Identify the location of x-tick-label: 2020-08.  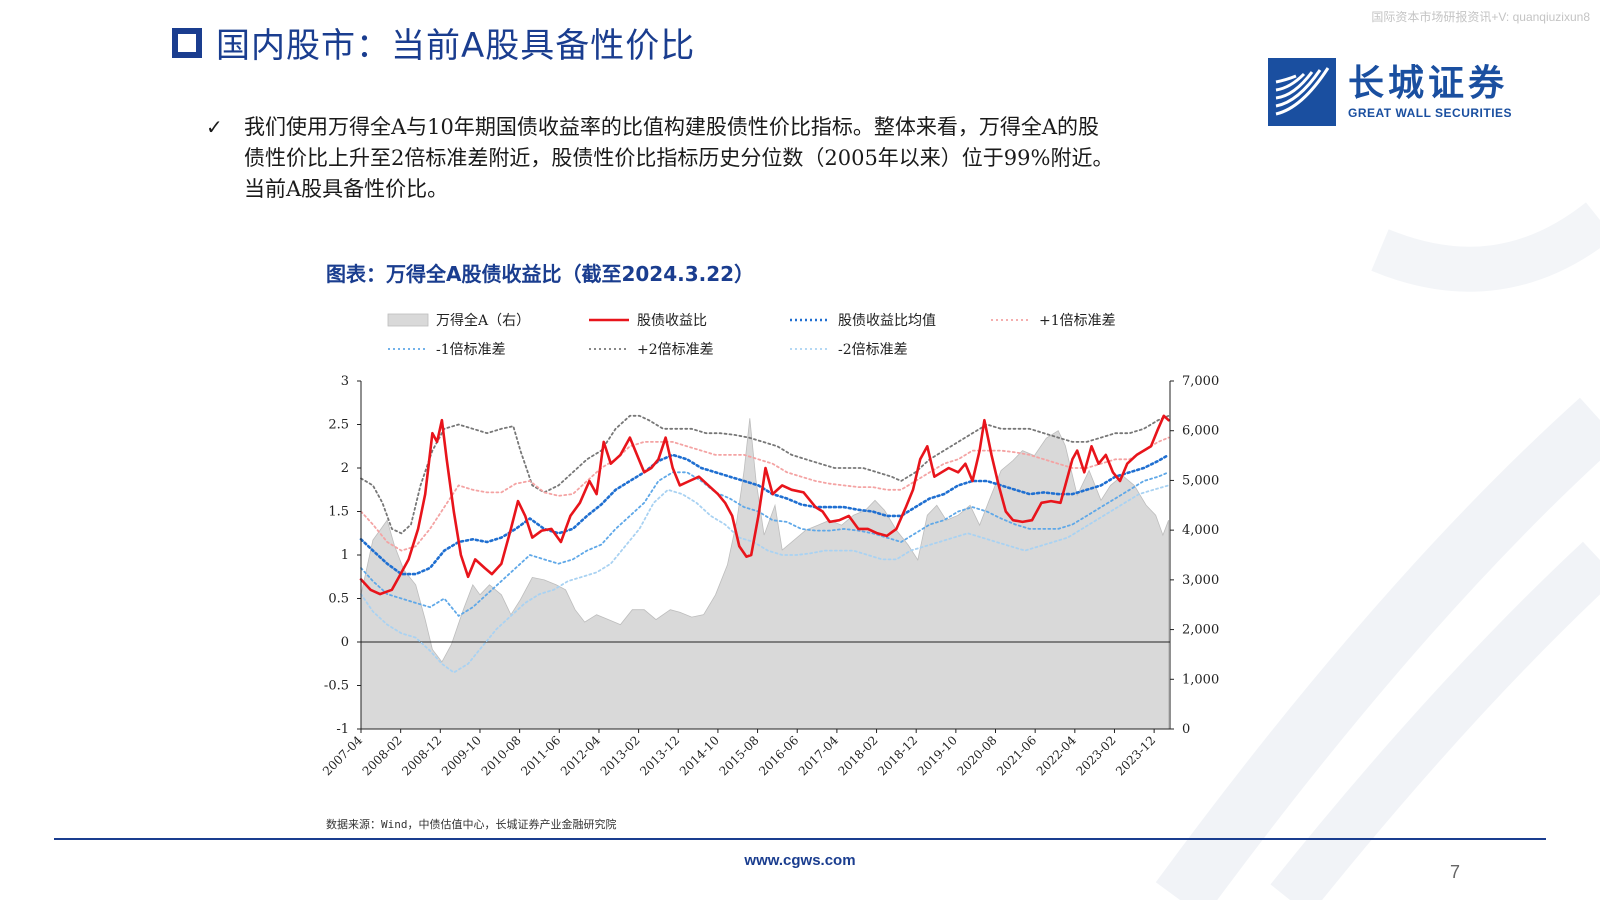
(976, 755).